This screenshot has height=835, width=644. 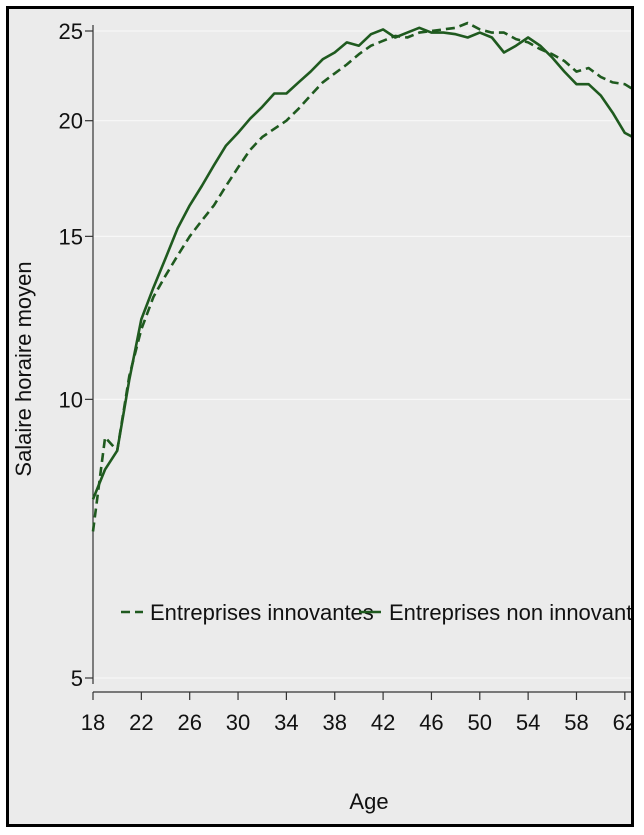 What do you see at coordinates (71, 121) in the screenshot?
I see `ytick-label-20: 20` at bounding box center [71, 121].